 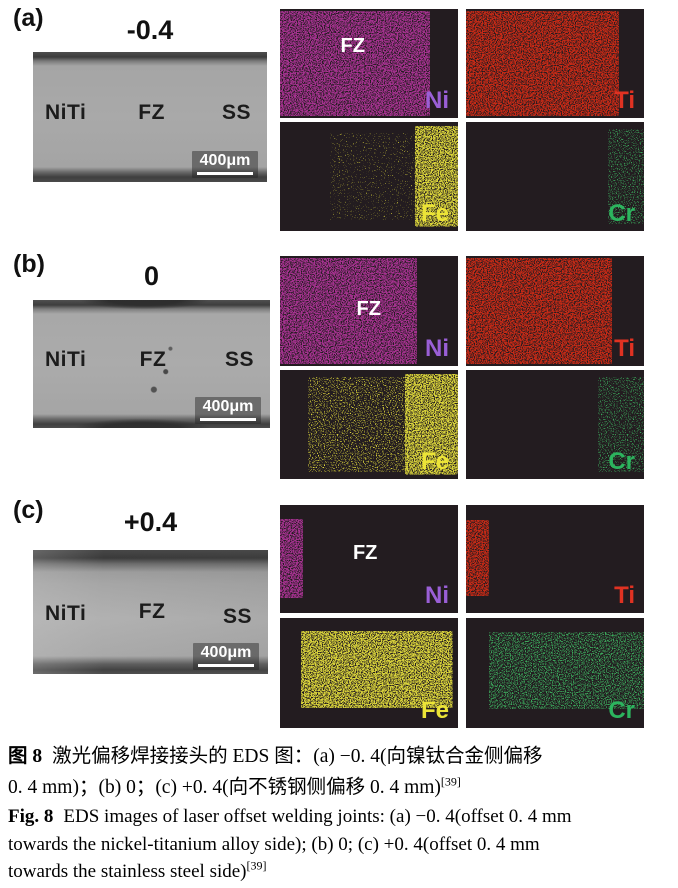 I want to click on panel-c-letter: (c), so click(x=28, y=510).